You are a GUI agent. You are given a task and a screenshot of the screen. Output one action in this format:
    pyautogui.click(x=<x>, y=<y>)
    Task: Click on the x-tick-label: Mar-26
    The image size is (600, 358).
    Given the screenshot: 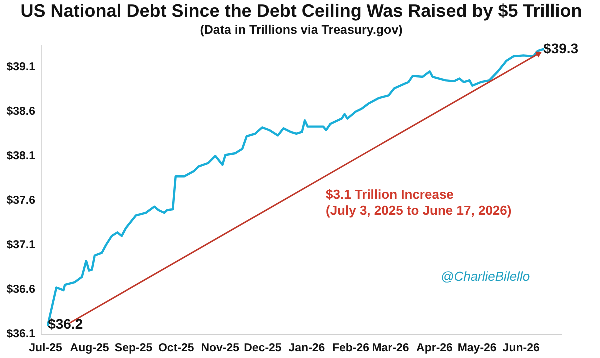 What is the action you would take?
    pyautogui.click(x=391, y=348)
    